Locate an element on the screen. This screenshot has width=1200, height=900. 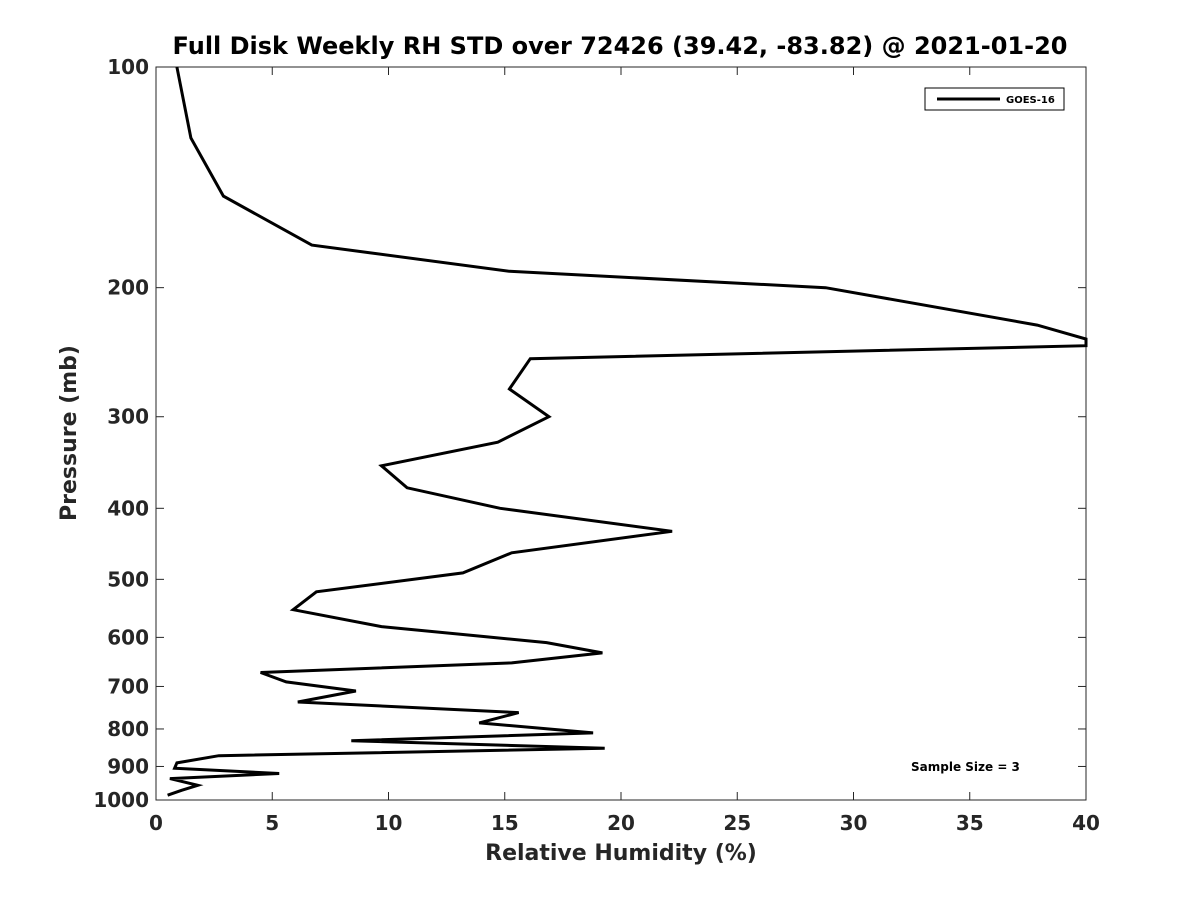
x-tick-label: 0 is located at coordinates (156, 823).